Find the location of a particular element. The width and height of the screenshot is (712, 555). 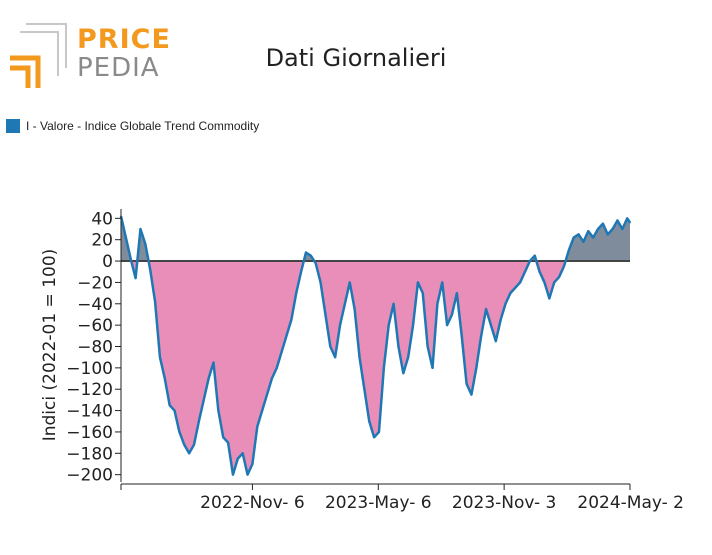

y-tick-label: −140 is located at coordinates (89, 412).